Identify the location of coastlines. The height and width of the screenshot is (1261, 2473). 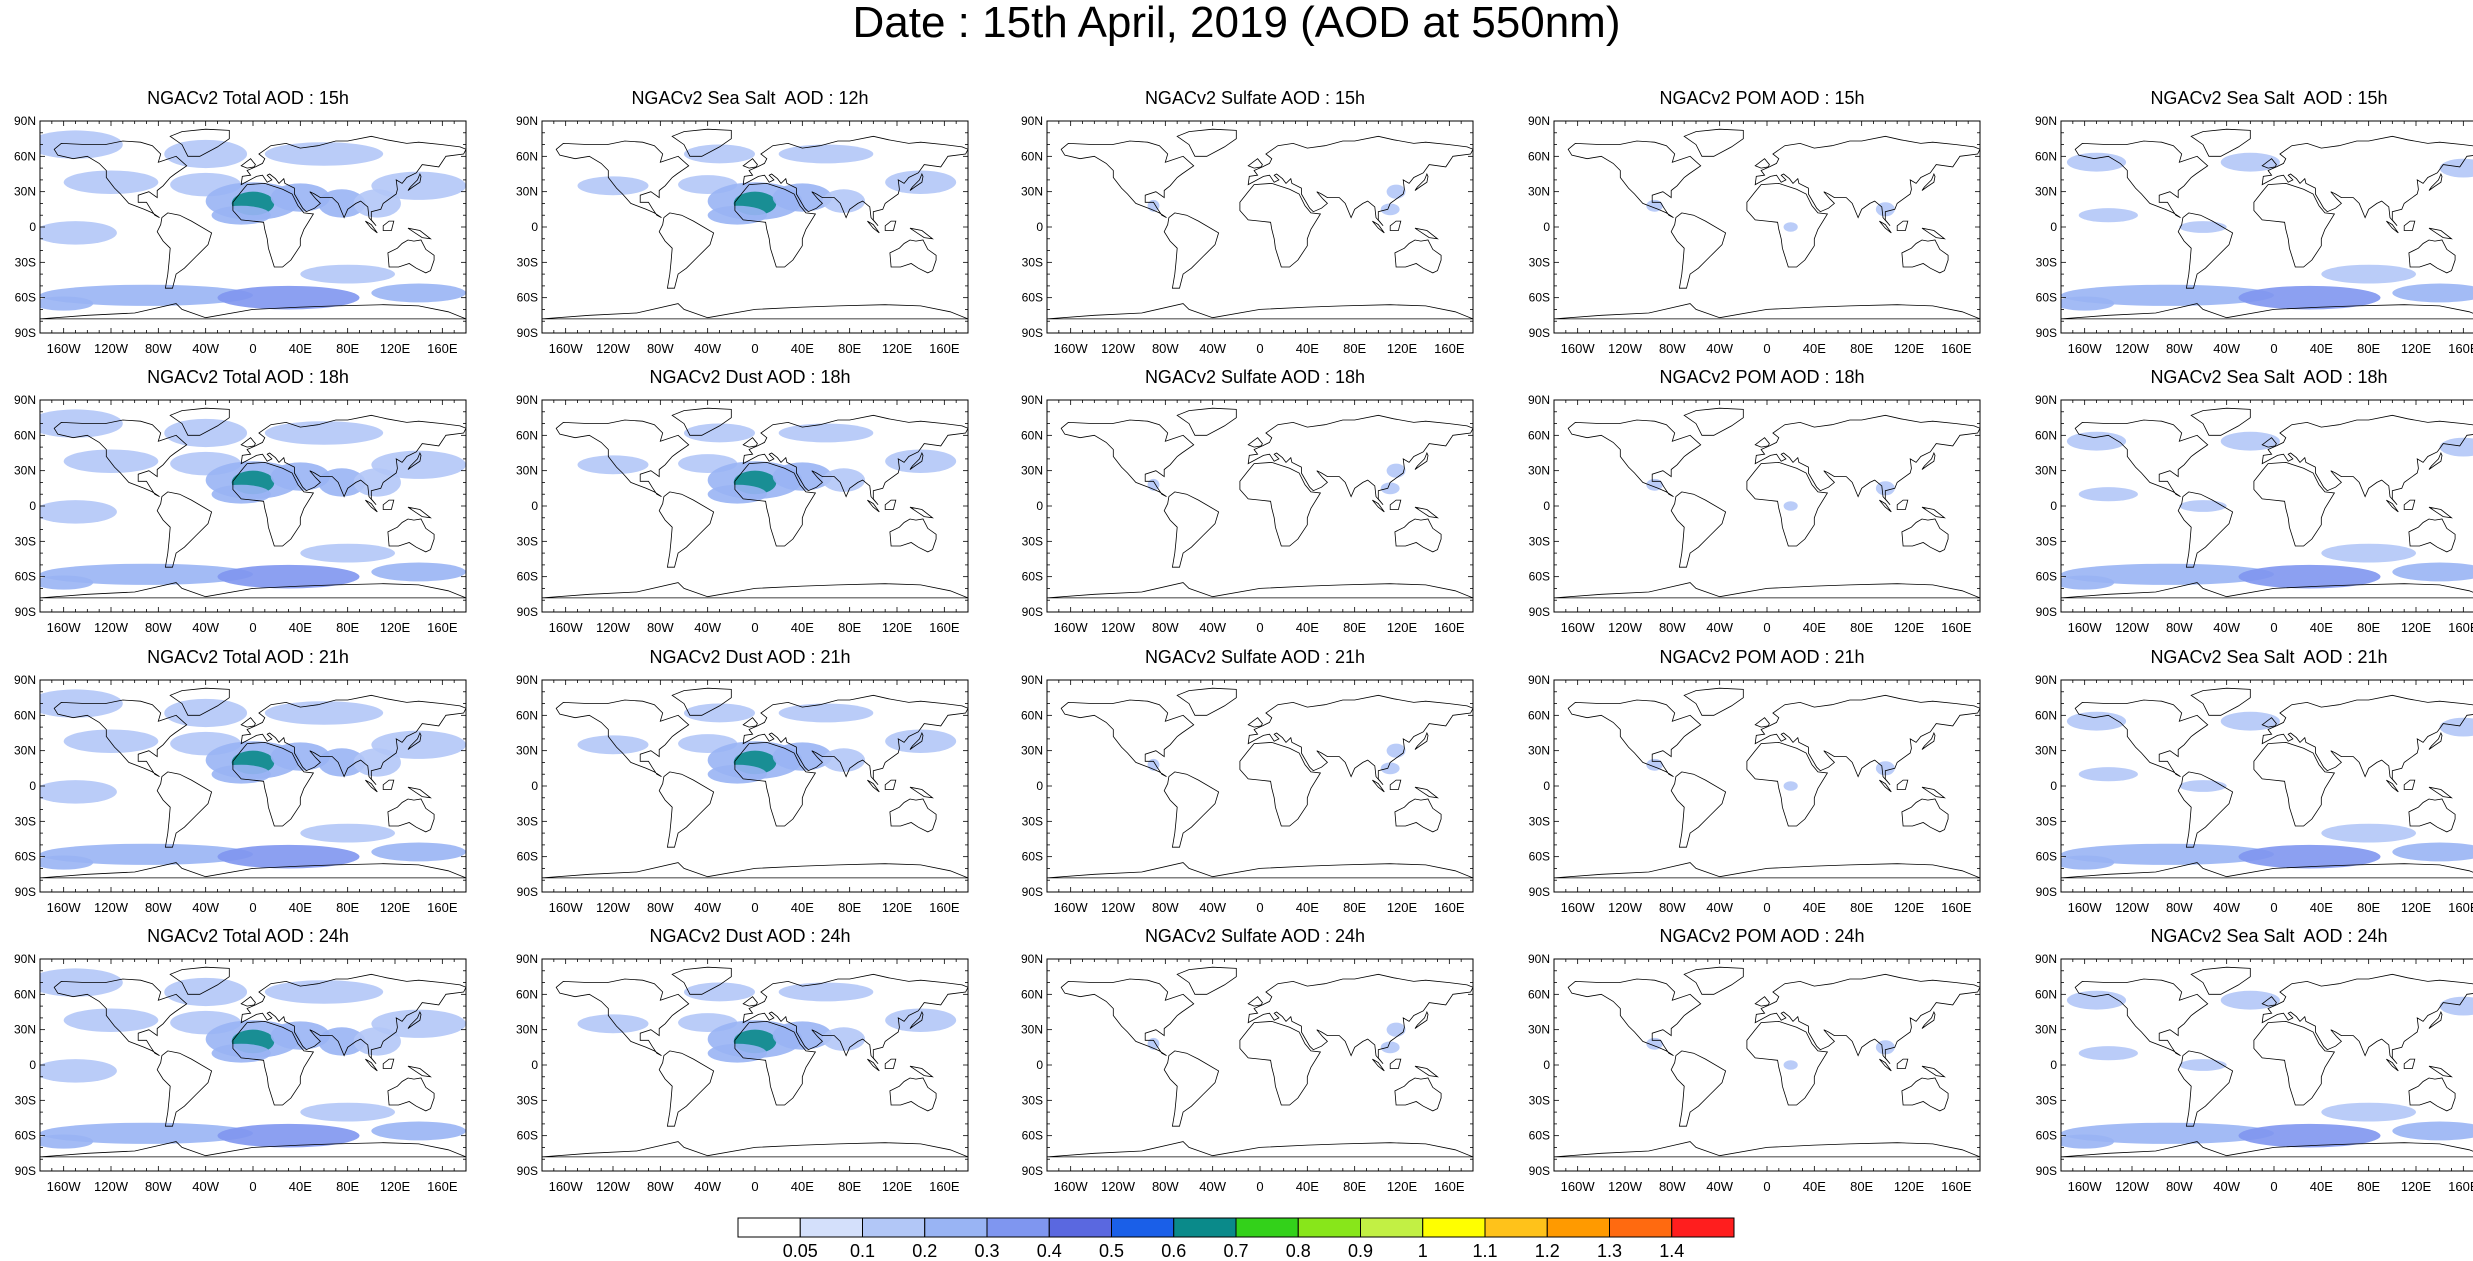
(1260, 783).